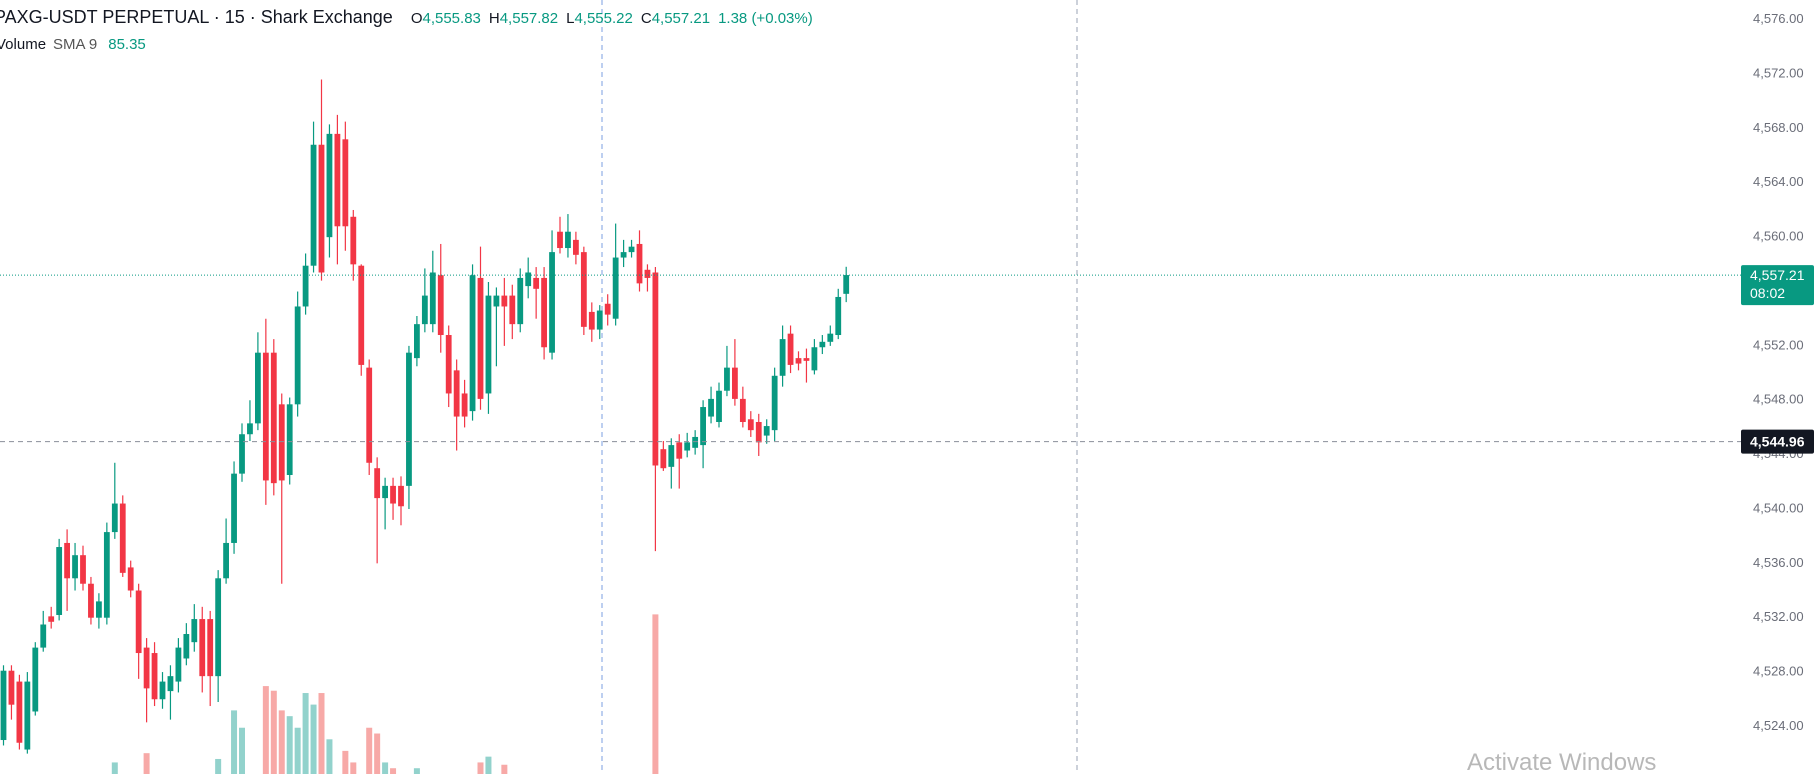  I want to click on countdown-label: 08:02, so click(1767, 293).